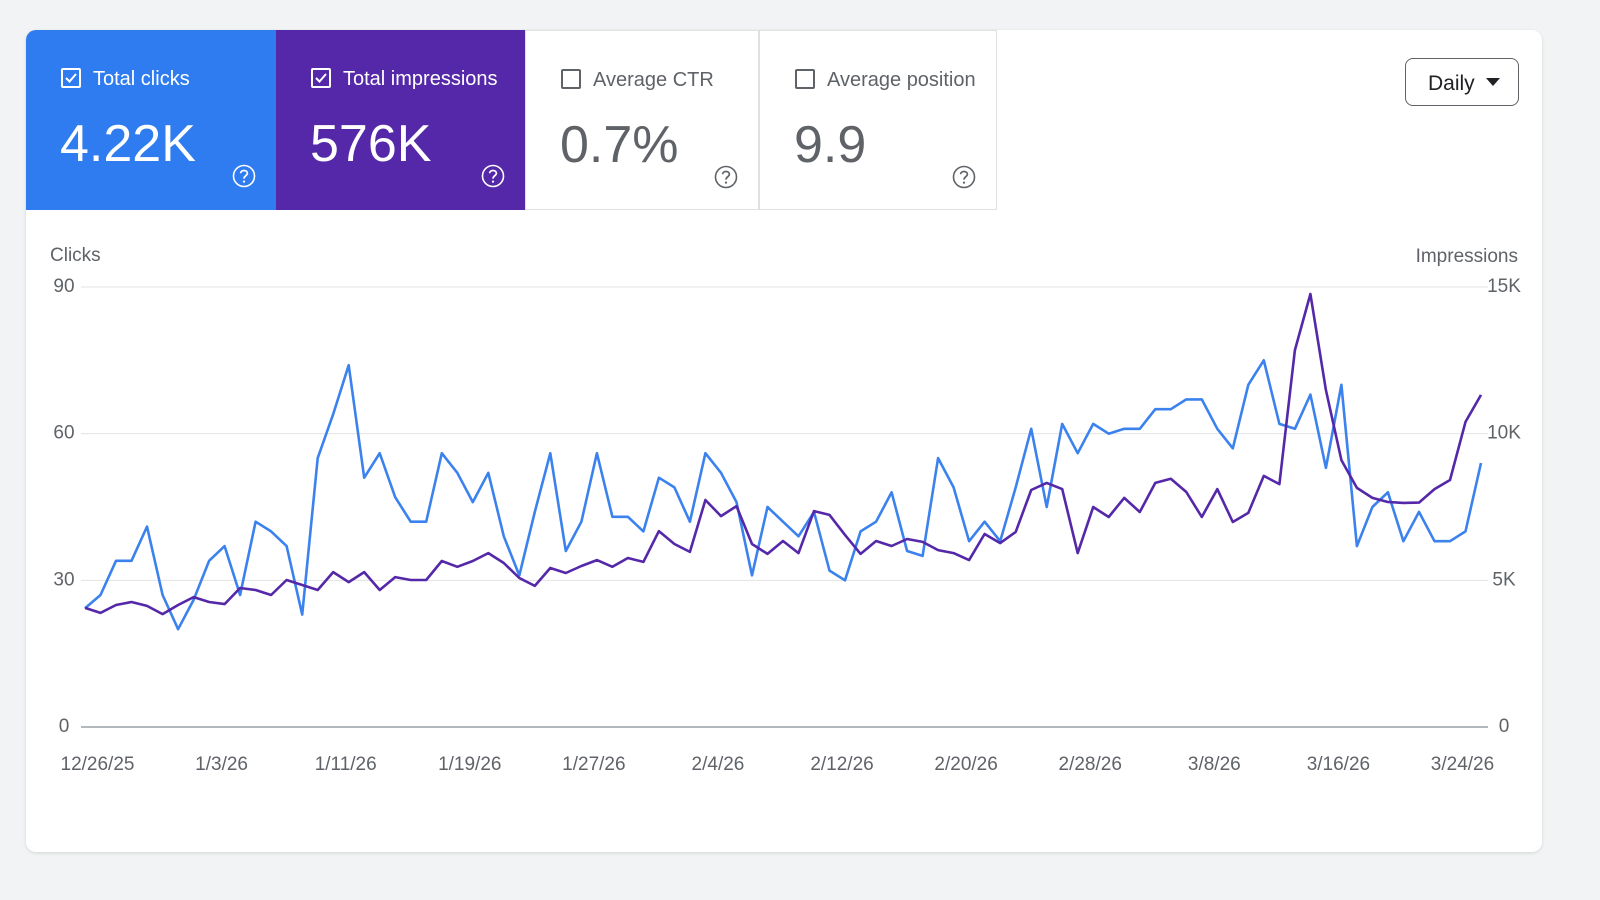 This screenshot has width=1600, height=900. Describe the element at coordinates (1338, 764) in the screenshot. I see `x-tick-label: 3/16/26` at that location.